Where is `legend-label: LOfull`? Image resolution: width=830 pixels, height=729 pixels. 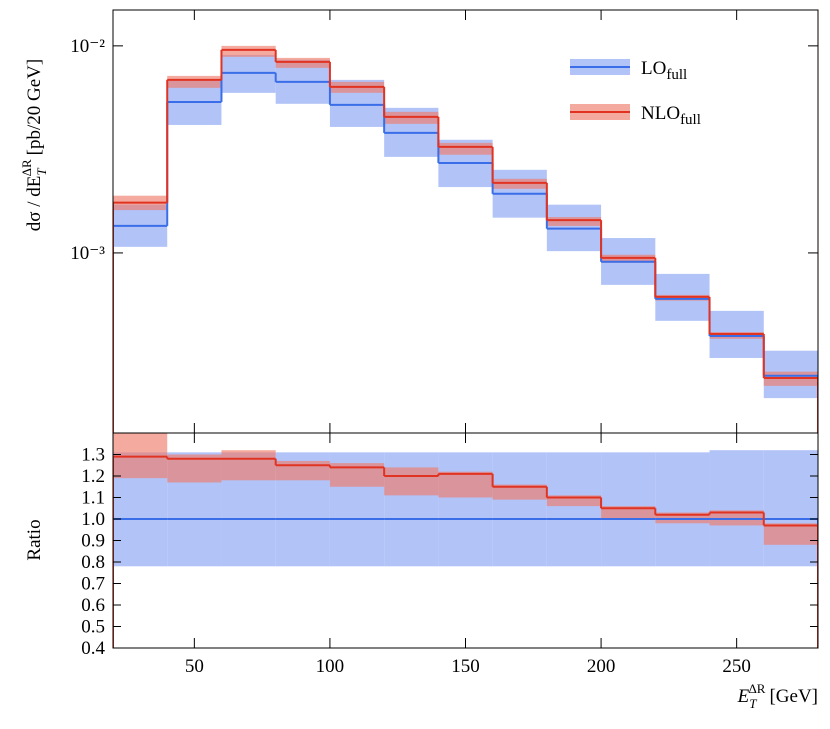
legend-label: LOfull is located at coordinates (664, 70).